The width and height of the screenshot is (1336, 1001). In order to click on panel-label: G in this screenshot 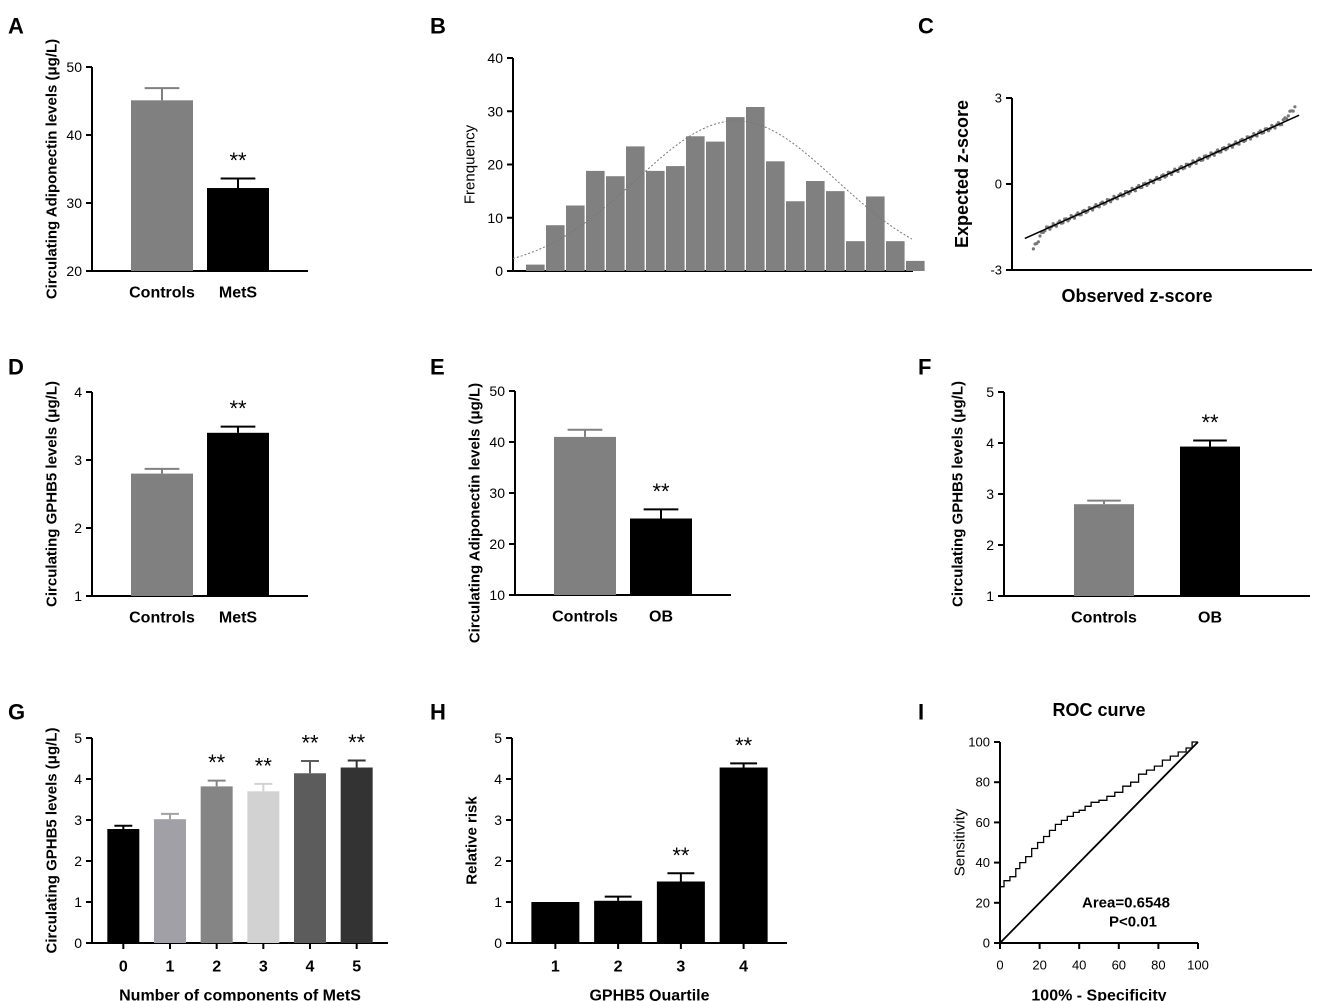, I will do `click(16, 712)`.